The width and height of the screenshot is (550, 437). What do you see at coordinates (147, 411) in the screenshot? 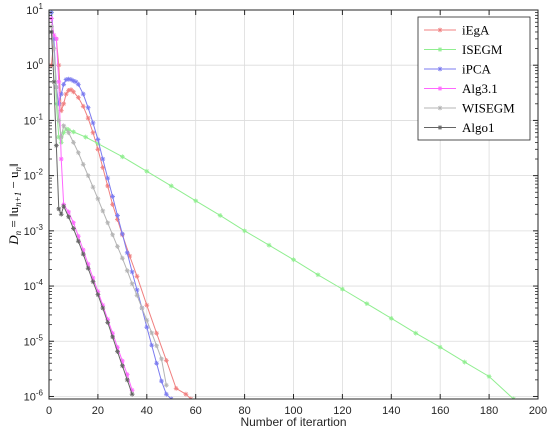
I see `x-tick-label: 40` at bounding box center [147, 411].